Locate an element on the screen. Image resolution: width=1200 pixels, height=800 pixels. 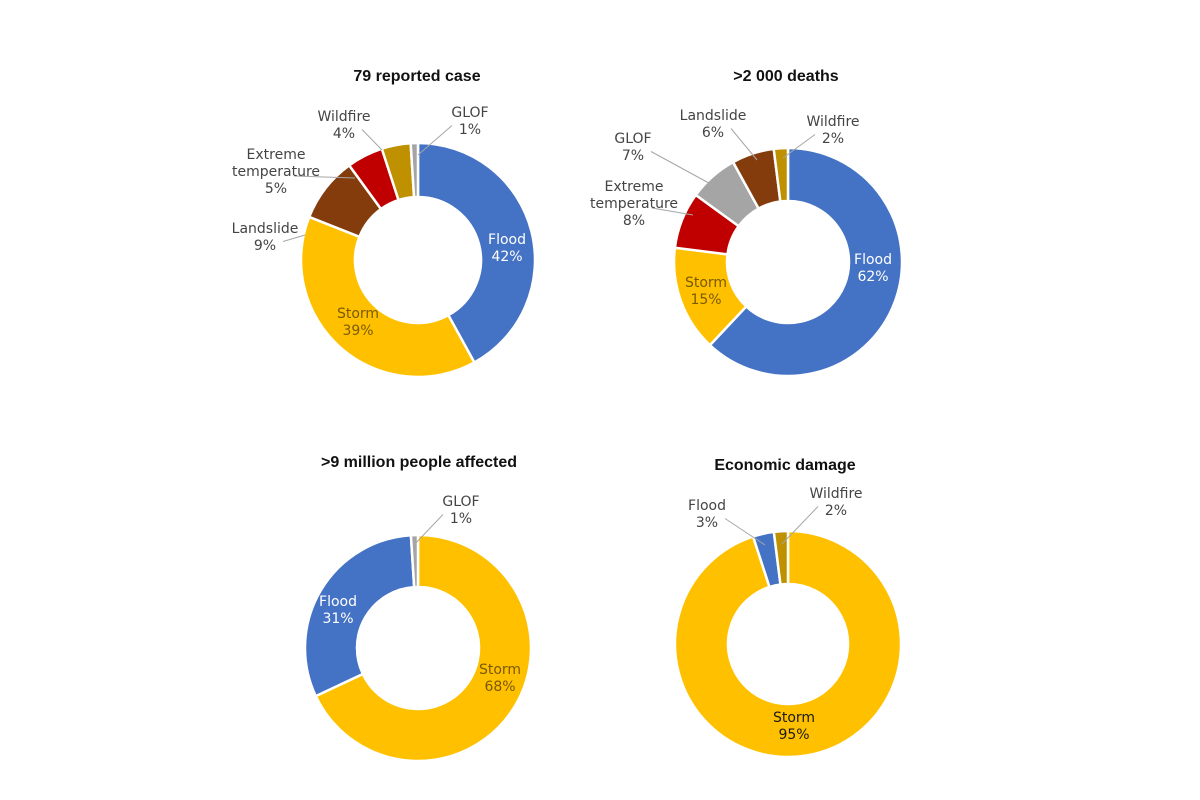
donut-2-leader-extreme-temperature is located at coordinates (672, 211).